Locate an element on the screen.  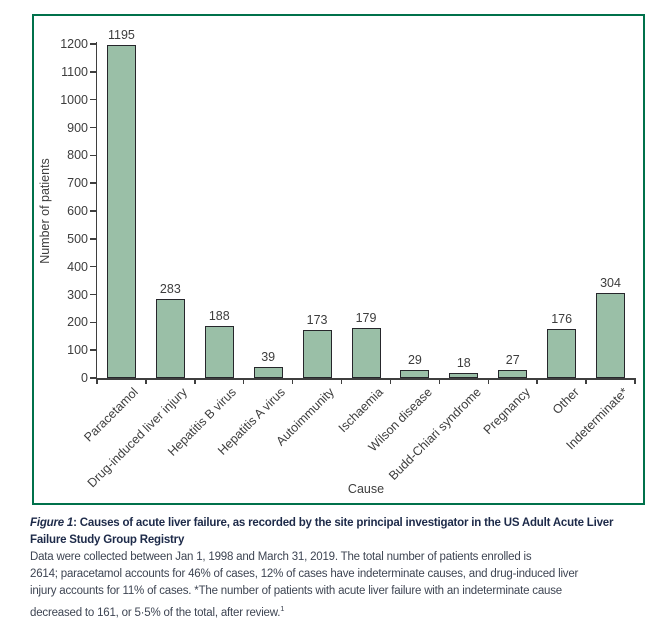
bar-hepatitis-b-virus is located at coordinates (219, 351).